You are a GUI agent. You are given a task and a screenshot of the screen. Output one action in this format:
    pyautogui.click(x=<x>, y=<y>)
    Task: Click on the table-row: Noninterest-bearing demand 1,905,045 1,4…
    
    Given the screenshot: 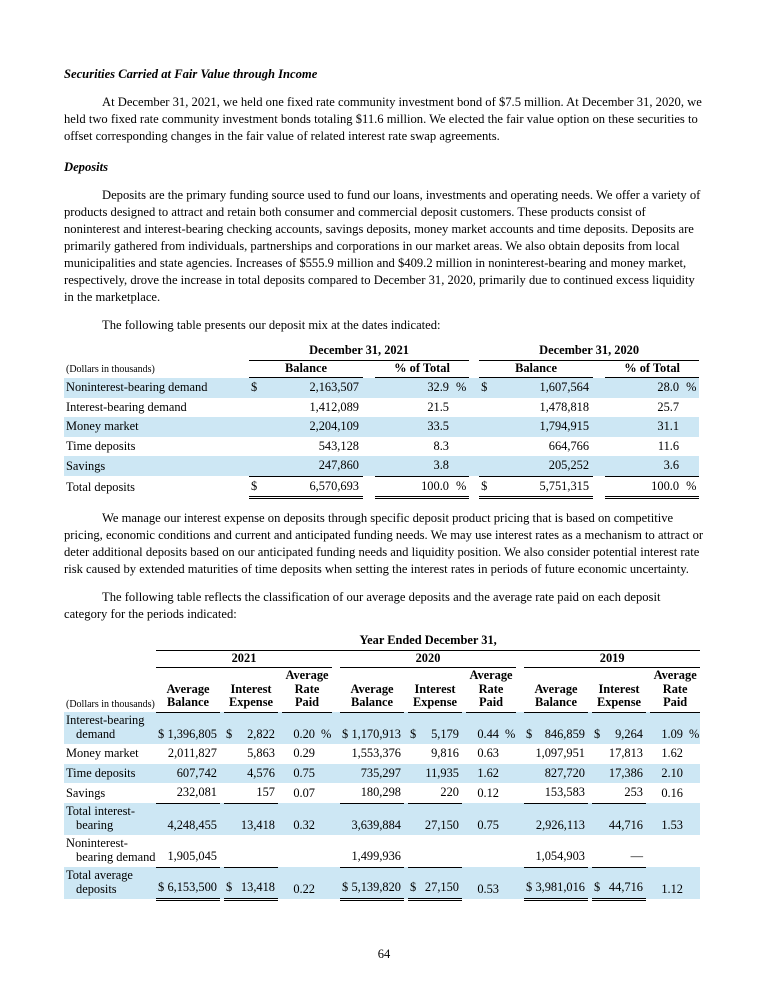 What is the action you would take?
    pyautogui.click(x=382, y=851)
    